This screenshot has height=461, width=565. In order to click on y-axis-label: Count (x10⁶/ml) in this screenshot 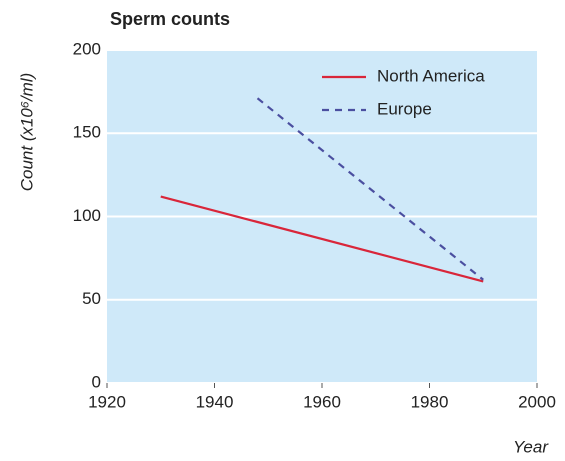, I will do `click(26, 132)`.